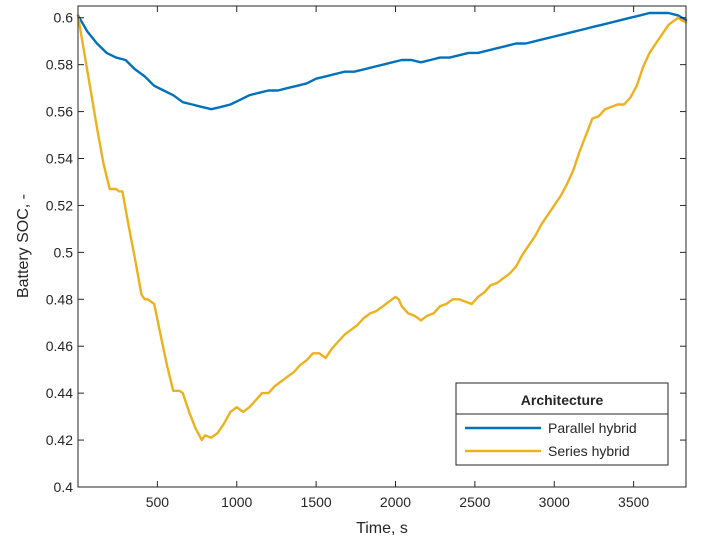 This screenshot has width=702, height=546. What do you see at coordinates (395, 502) in the screenshot?
I see `x-tick-label: 2000` at bounding box center [395, 502].